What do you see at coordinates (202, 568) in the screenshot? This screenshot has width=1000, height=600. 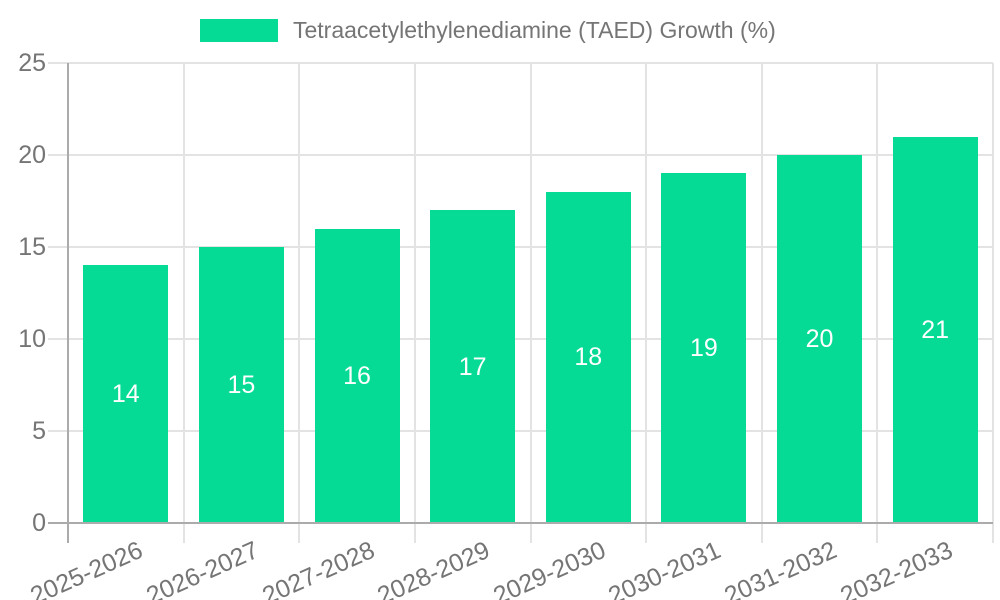 I see `x-tick-label: 2026-2027` at bounding box center [202, 568].